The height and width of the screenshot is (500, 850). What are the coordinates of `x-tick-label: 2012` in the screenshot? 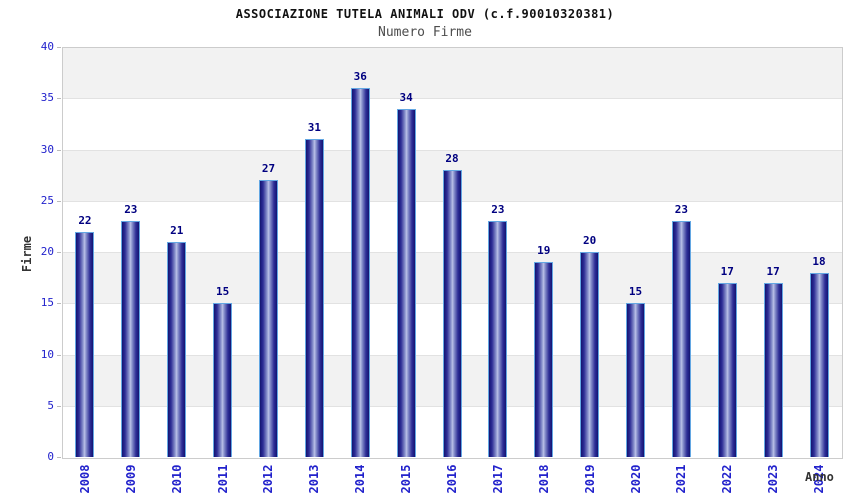 It's located at (268, 479).